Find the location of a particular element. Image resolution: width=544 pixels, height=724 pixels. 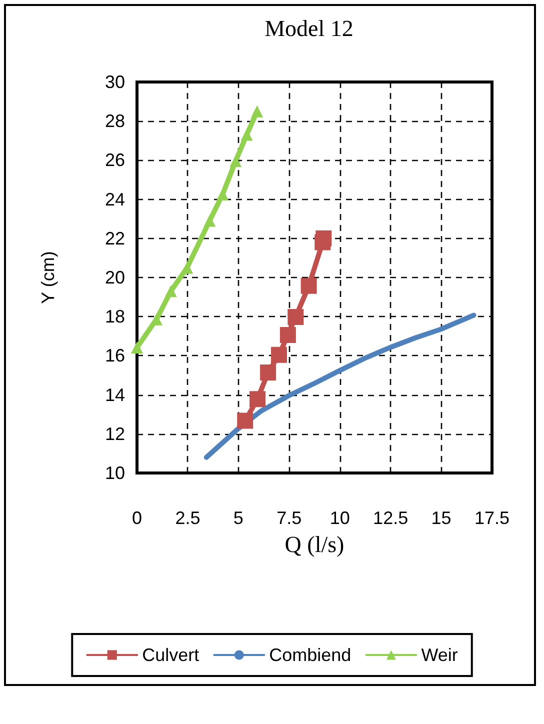

y-tick-label: 12 is located at coordinates (114, 434).